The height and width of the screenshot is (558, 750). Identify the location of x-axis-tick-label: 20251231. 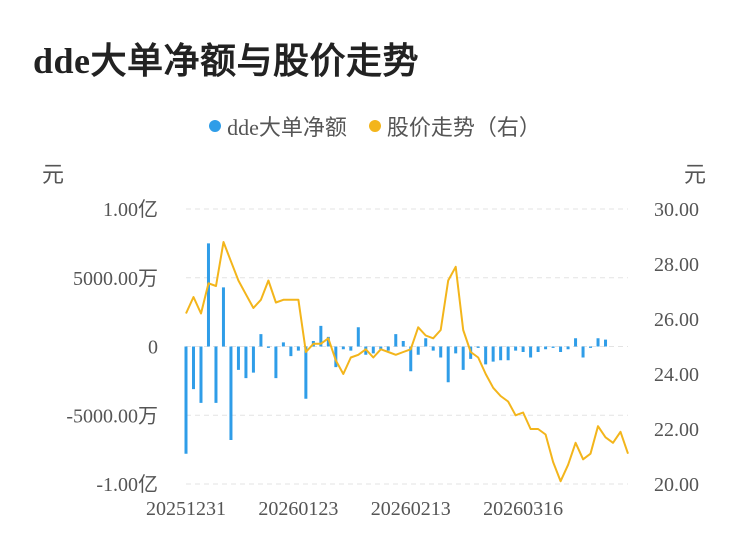
(186, 509).